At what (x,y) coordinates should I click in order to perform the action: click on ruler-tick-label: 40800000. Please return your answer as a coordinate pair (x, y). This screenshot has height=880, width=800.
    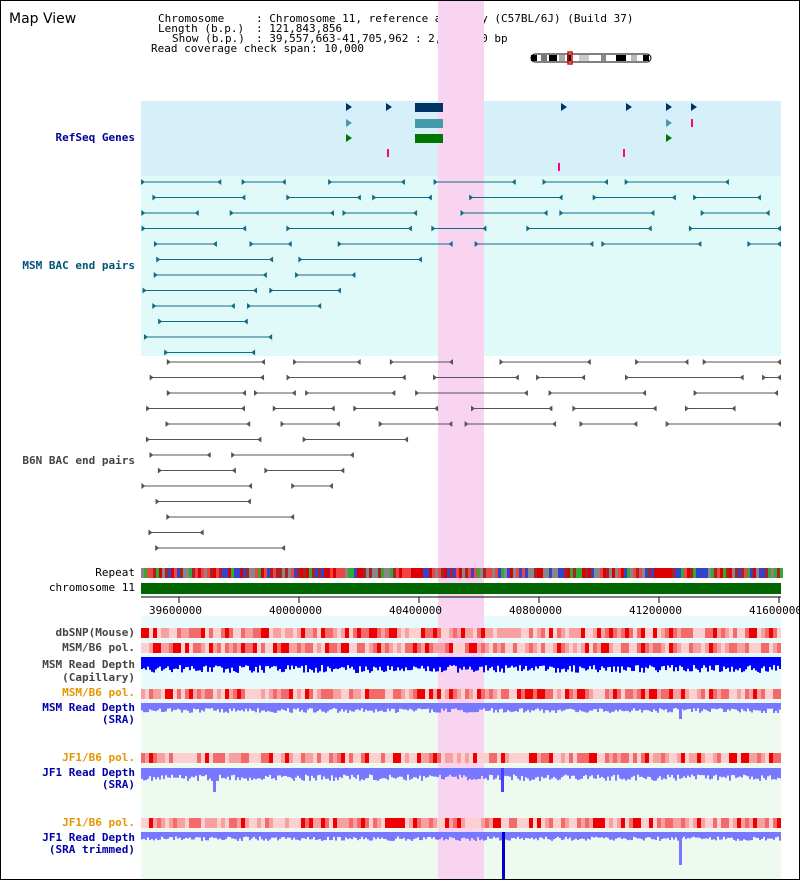
    Looking at the image, I should click on (535, 610).